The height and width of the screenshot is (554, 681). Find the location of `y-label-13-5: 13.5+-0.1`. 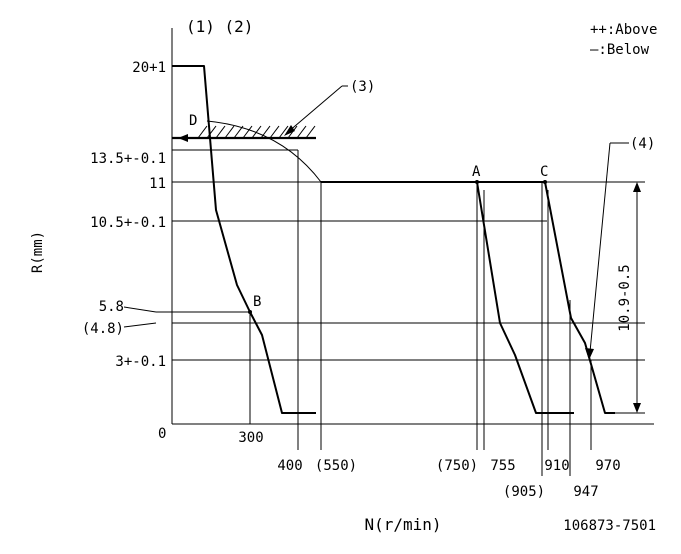

y-label-13-5: 13.5+-0.1 is located at coordinates (128, 159).